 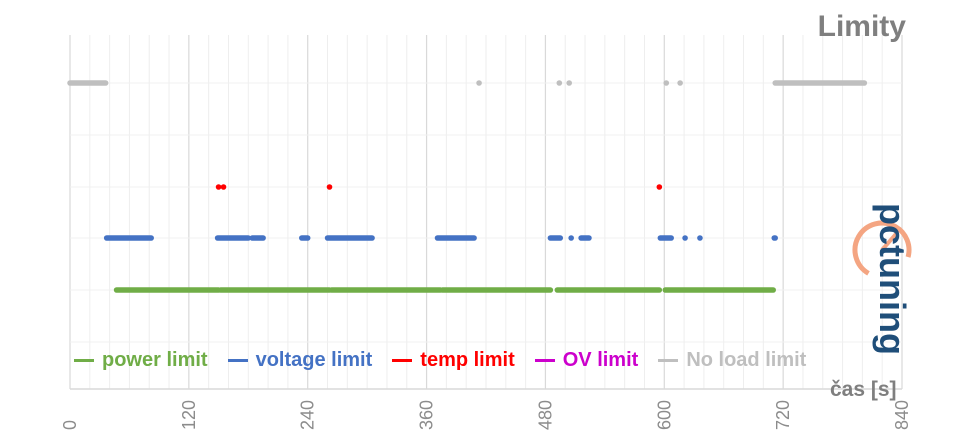 I want to click on legend-swatch-temp-limit, so click(x=402, y=360).